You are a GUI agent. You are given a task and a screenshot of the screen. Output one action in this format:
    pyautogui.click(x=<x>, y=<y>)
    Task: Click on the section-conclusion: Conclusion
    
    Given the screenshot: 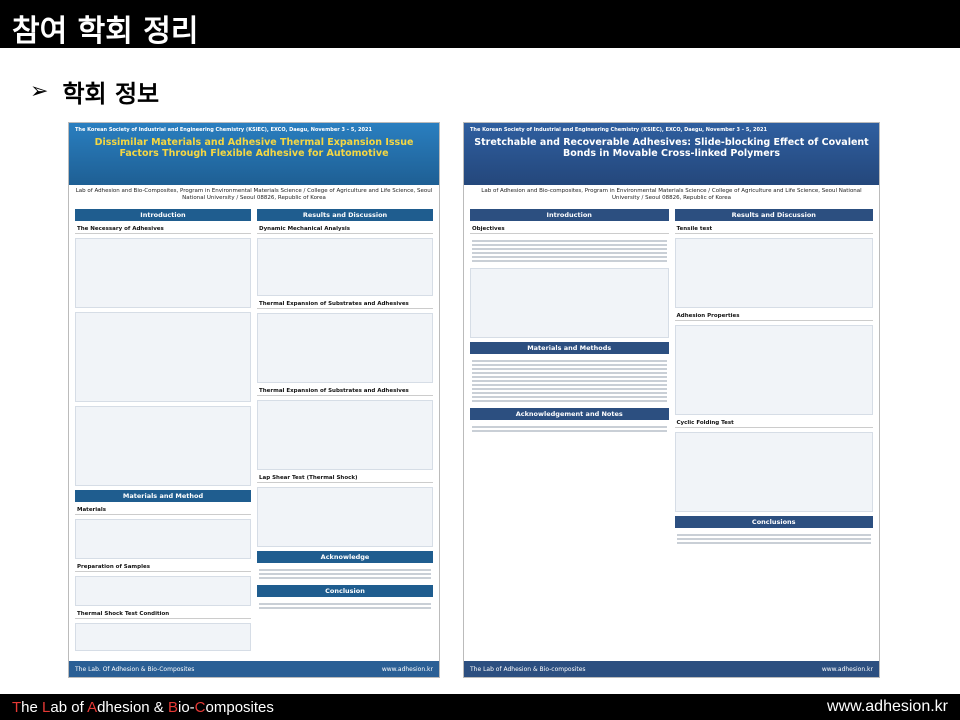 What is the action you would take?
    pyautogui.click(x=345, y=591)
    